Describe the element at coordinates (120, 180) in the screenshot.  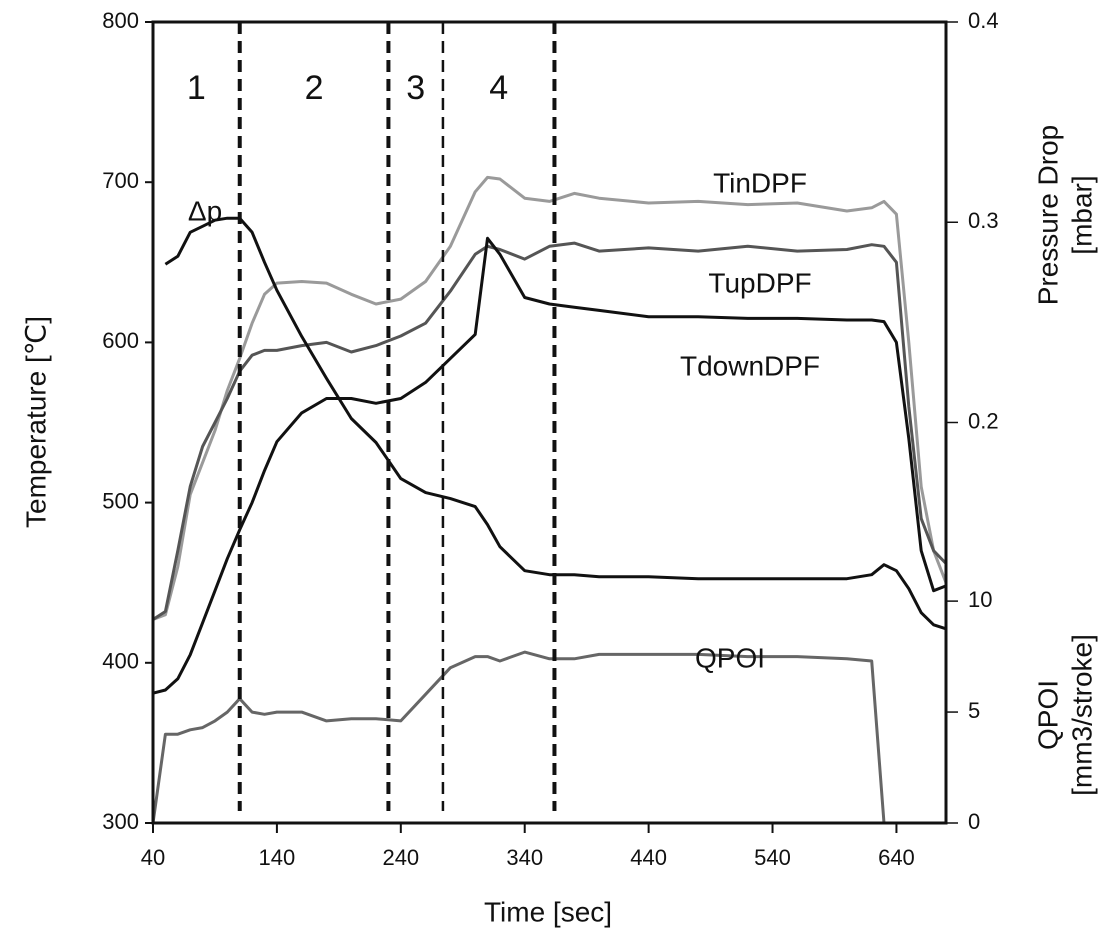
I see `y-tick-label: 700` at that location.